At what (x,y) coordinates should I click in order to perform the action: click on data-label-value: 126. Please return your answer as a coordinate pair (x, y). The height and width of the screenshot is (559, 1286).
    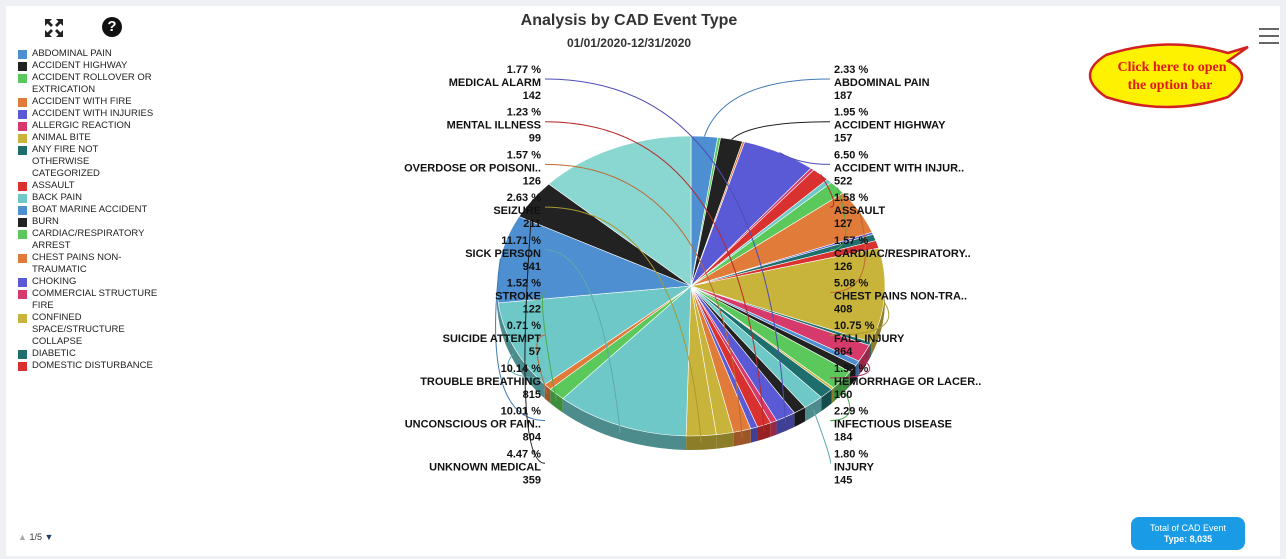
    Looking at the image, I should click on (532, 181).